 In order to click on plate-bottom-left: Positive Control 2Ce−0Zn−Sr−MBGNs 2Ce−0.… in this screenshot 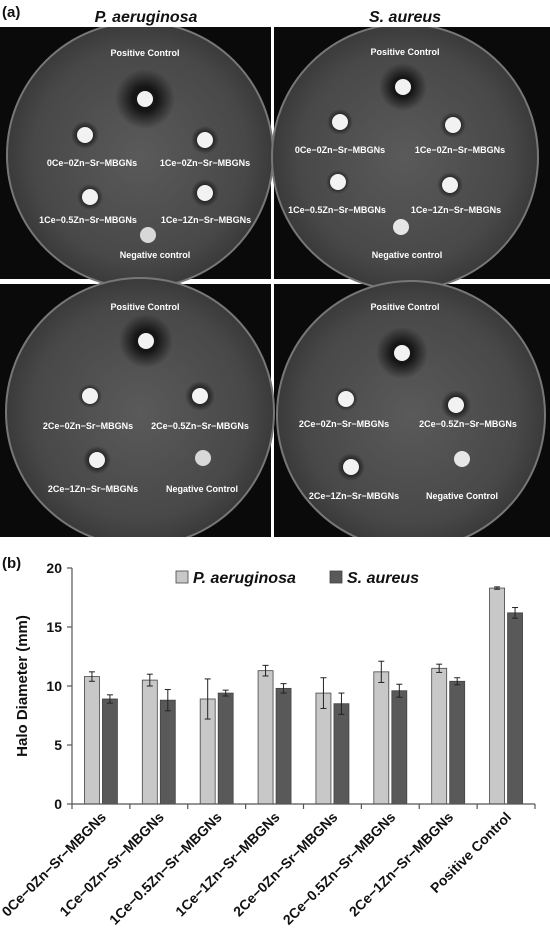, I will do `click(140, 407)`.